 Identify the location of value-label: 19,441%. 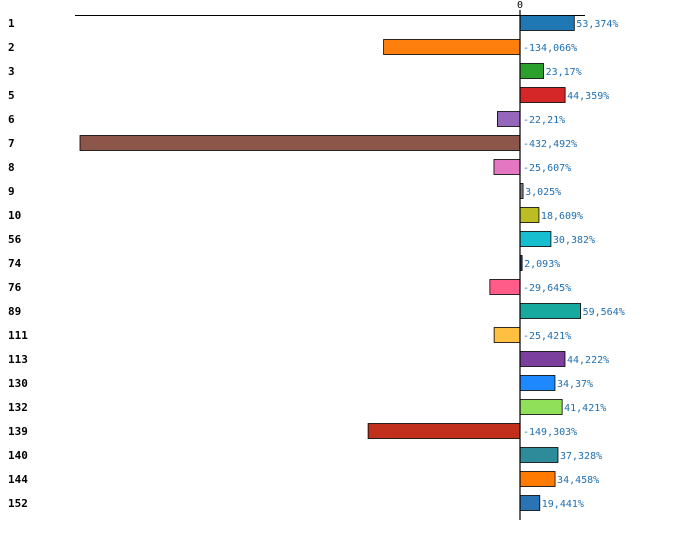
(563, 504).